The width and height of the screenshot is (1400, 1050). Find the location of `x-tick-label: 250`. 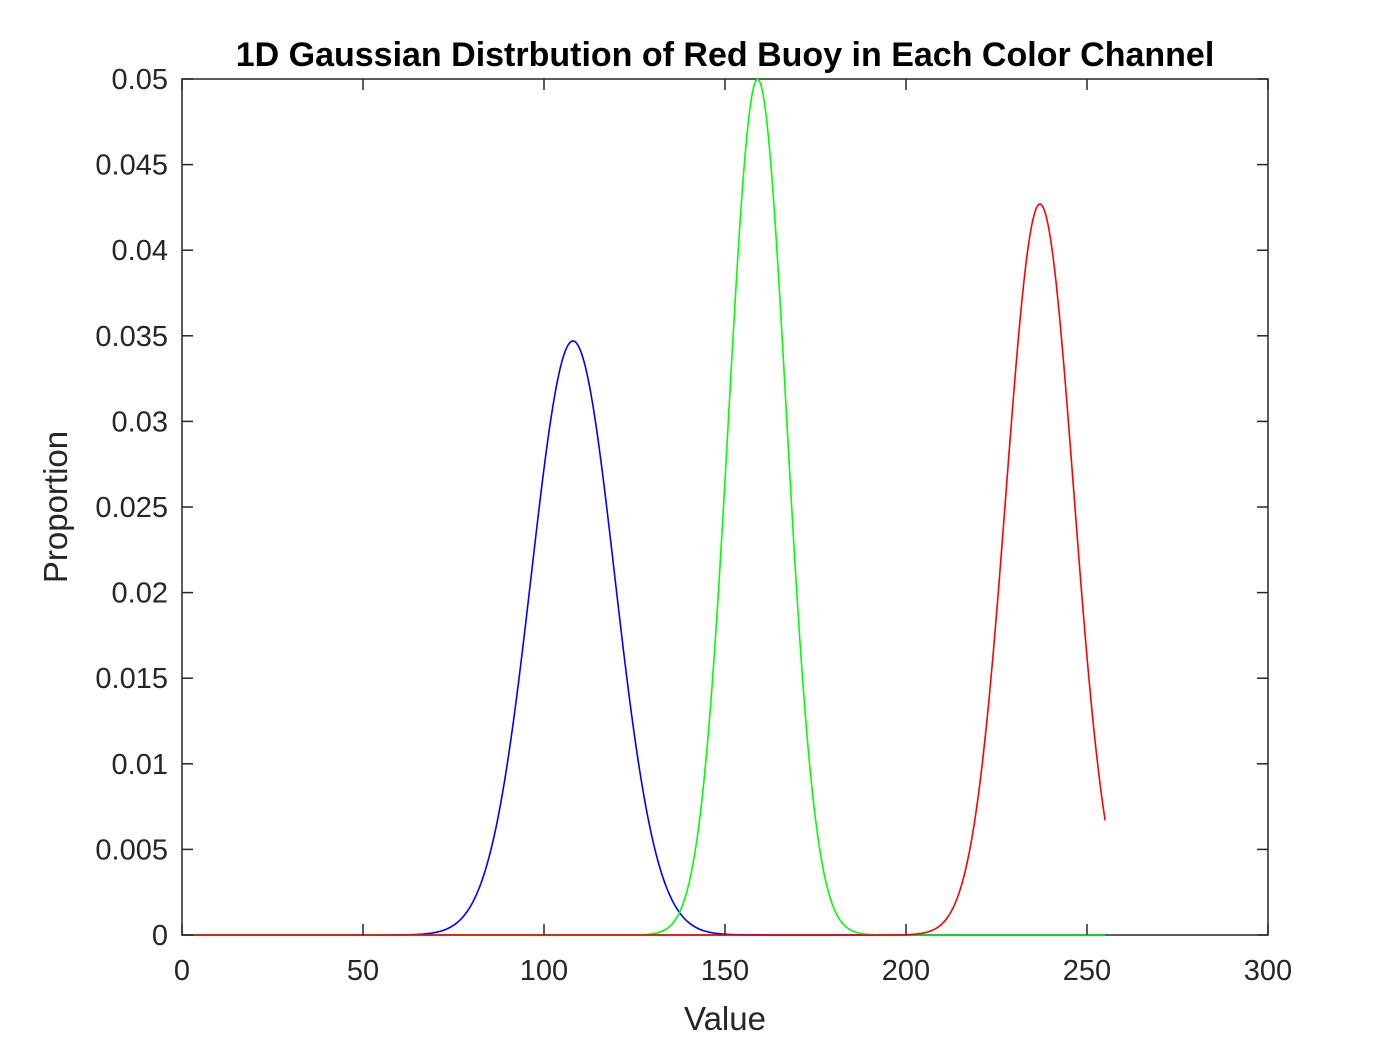

x-tick-label: 250 is located at coordinates (1087, 971).